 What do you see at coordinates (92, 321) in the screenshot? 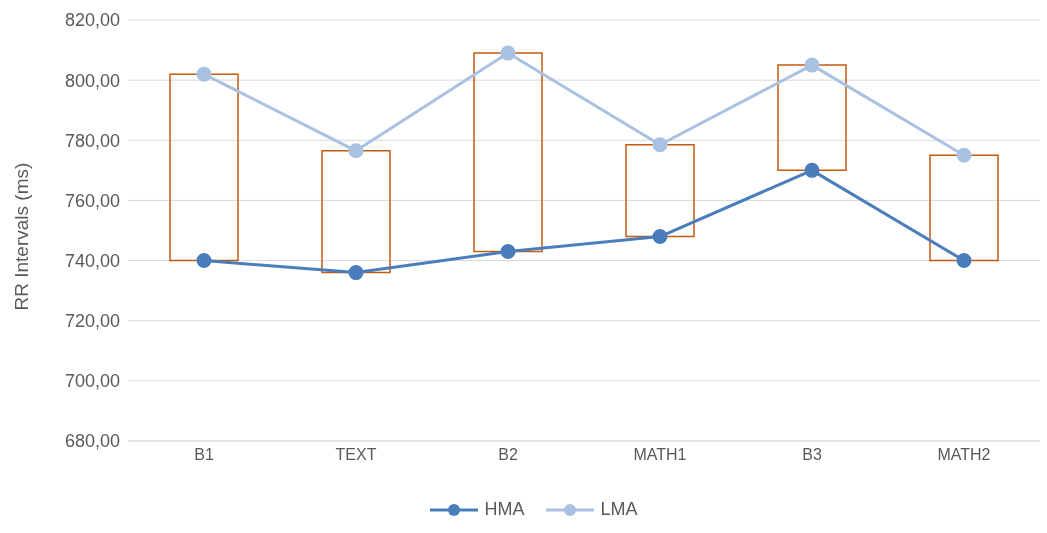
I see `y-tick-label: 720,00` at bounding box center [92, 321].